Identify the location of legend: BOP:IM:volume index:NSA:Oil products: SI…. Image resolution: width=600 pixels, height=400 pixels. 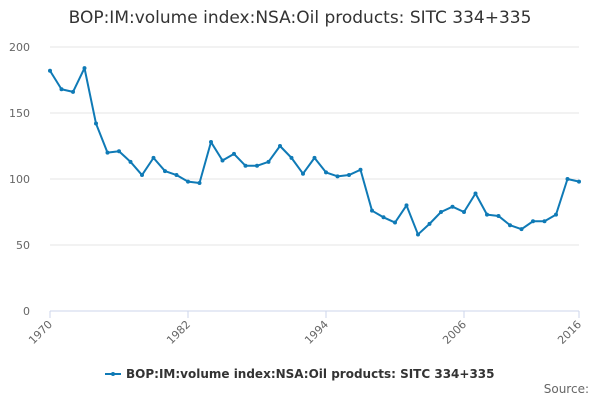
(300, 374).